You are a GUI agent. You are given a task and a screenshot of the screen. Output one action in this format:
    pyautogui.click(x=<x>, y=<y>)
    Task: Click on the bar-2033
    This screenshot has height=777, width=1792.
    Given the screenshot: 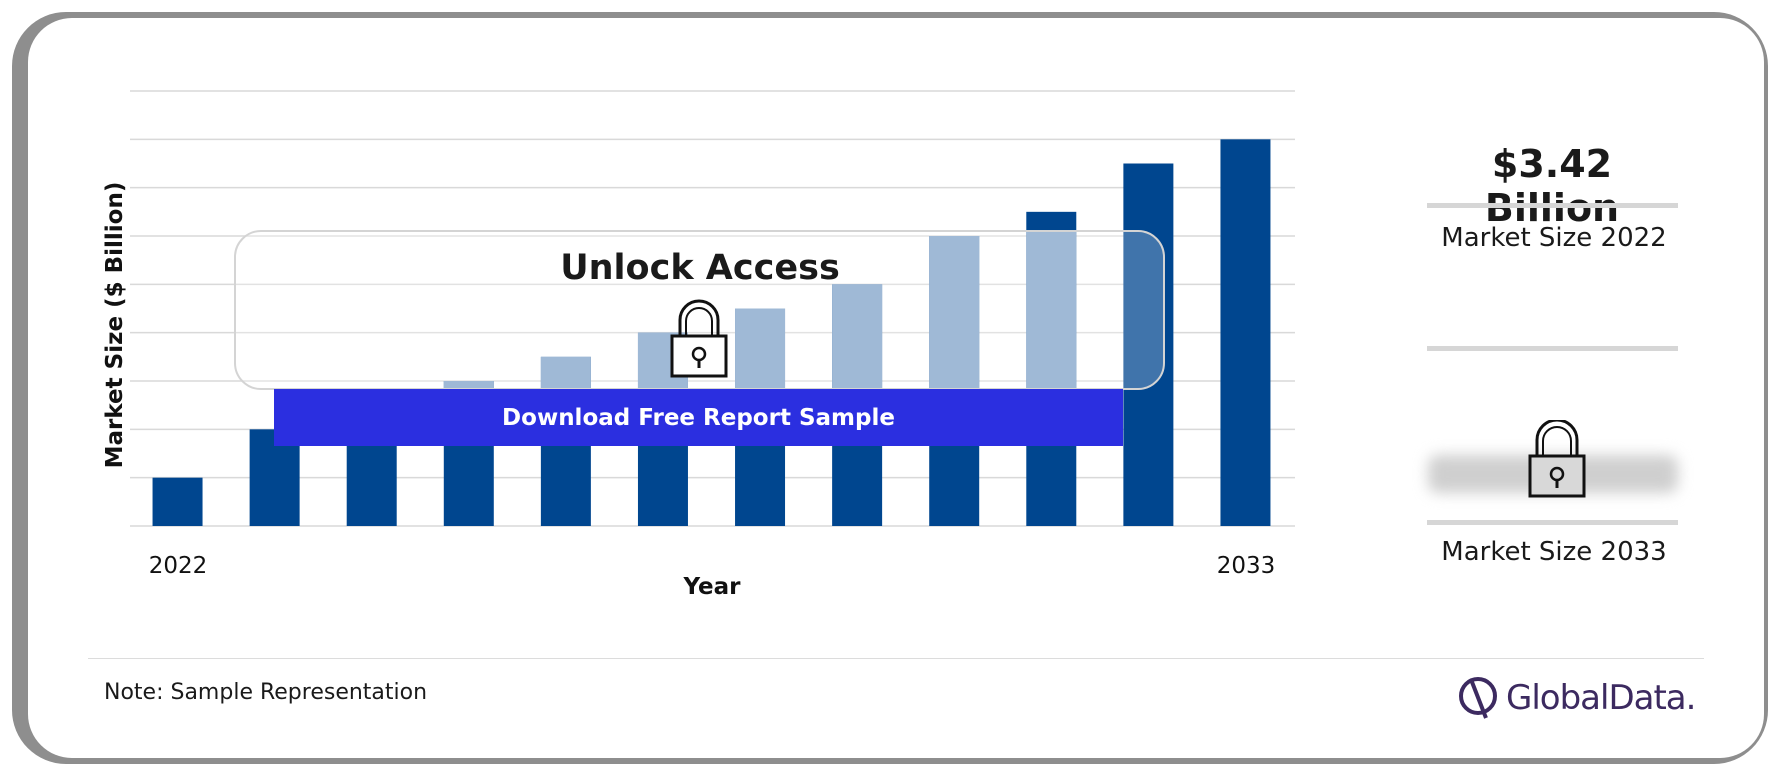 What is the action you would take?
    pyautogui.click(x=1245, y=333)
    